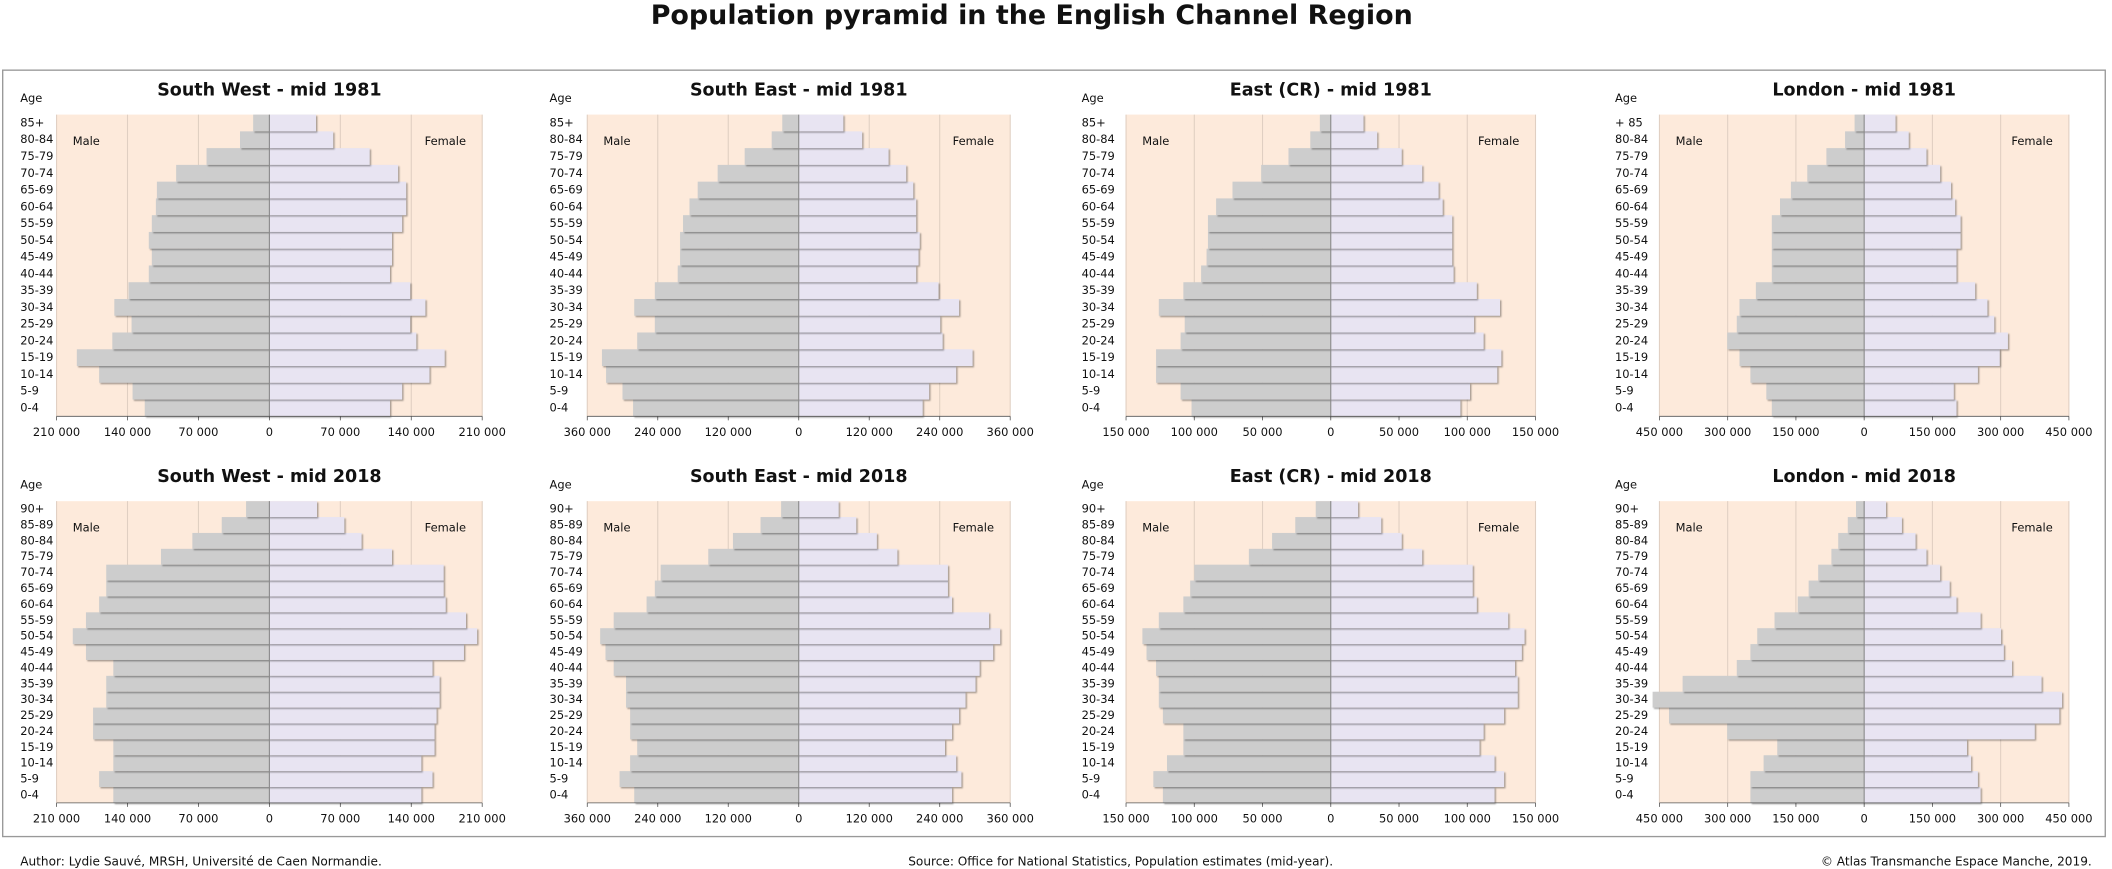 This screenshot has height=869, width=2112. I want to click on x-tick-label: 120 000, so click(869, 432).